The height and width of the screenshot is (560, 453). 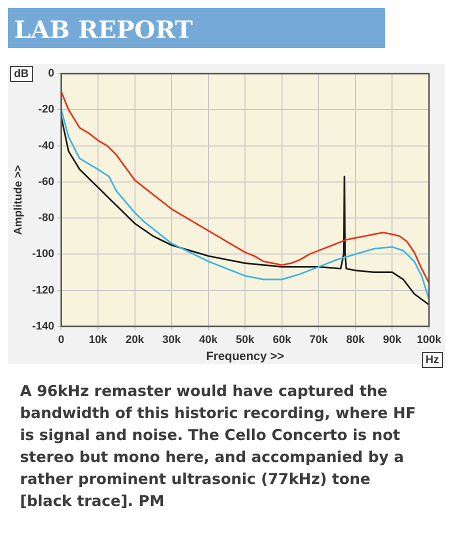 I want to click on y-tick-label: -20, so click(x=46, y=110).